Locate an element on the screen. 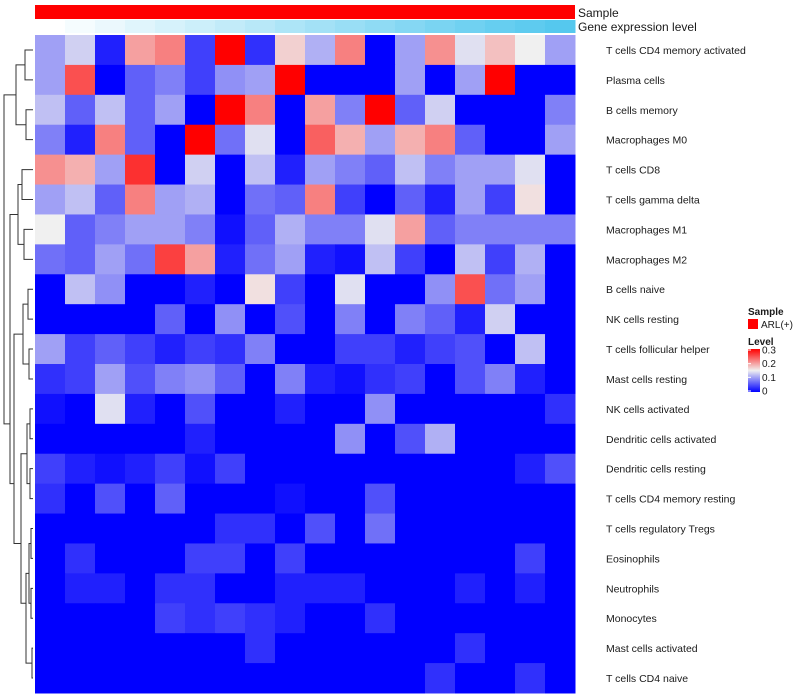 This screenshot has height=700, width=800. legend-sample-entry: ARL(+) is located at coordinates (777, 325).